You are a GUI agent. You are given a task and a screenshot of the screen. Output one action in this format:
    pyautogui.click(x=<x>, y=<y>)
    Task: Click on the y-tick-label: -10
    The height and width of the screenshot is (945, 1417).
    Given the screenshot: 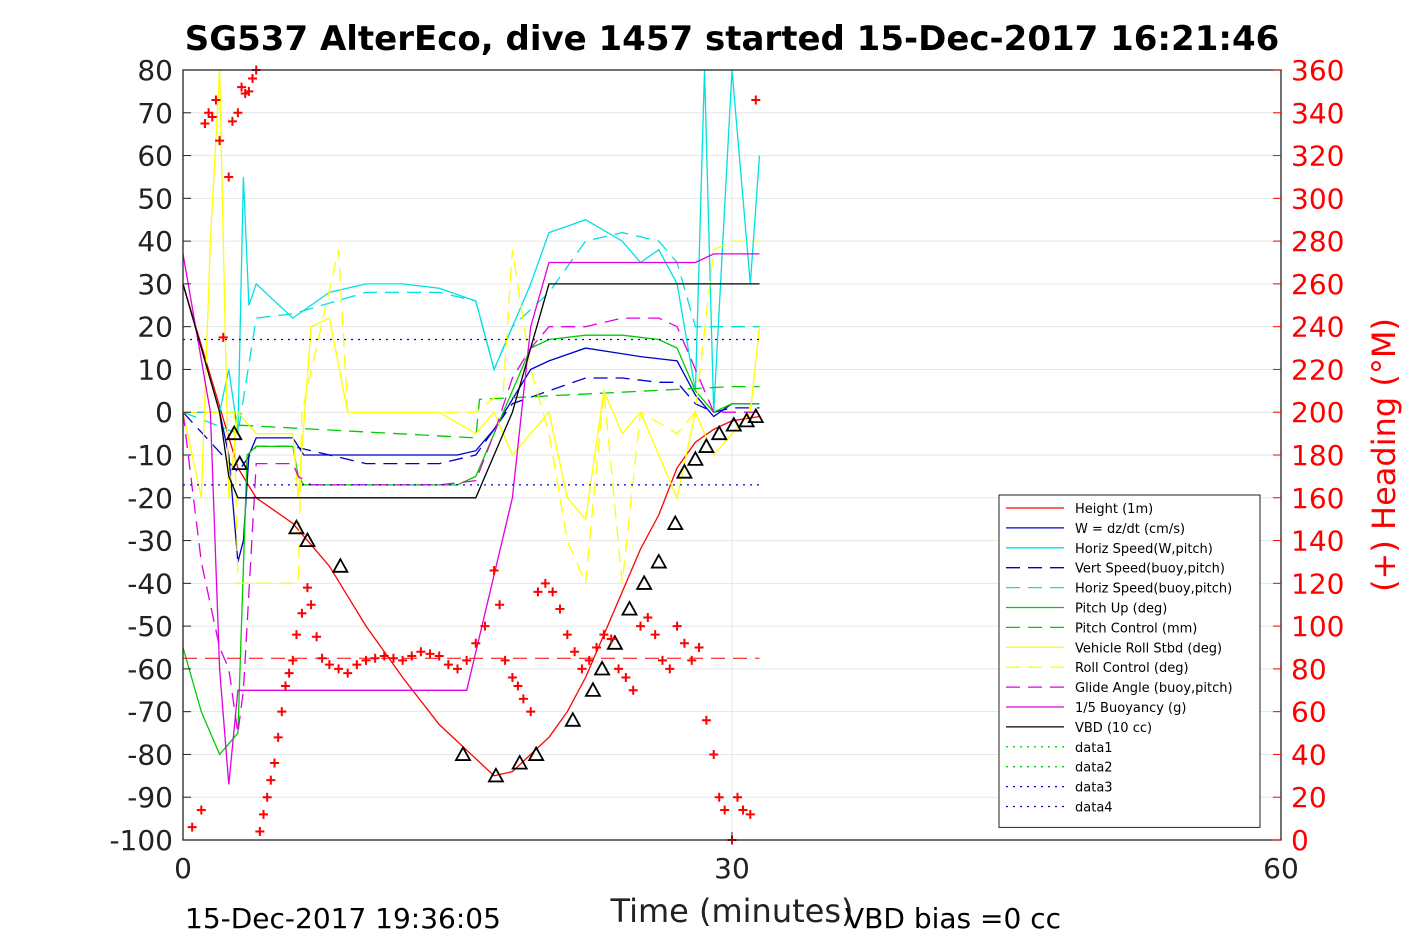 What is the action you would take?
    pyautogui.click(x=150, y=455)
    